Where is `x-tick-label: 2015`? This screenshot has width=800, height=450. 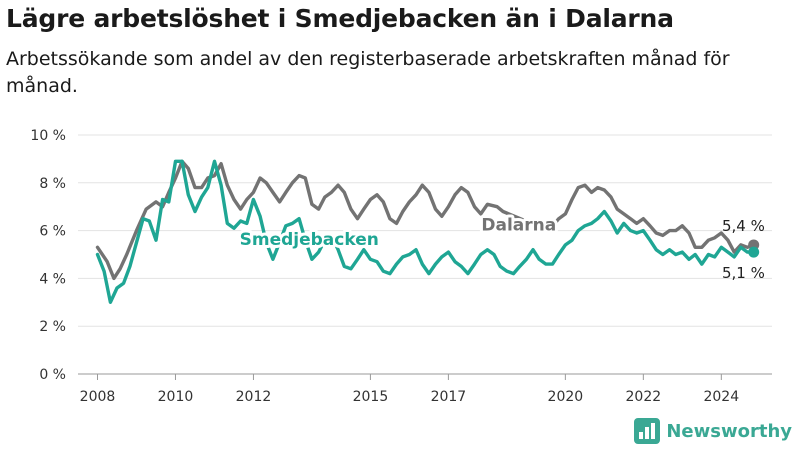 x-tick-label: 2015 is located at coordinates (371, 397).